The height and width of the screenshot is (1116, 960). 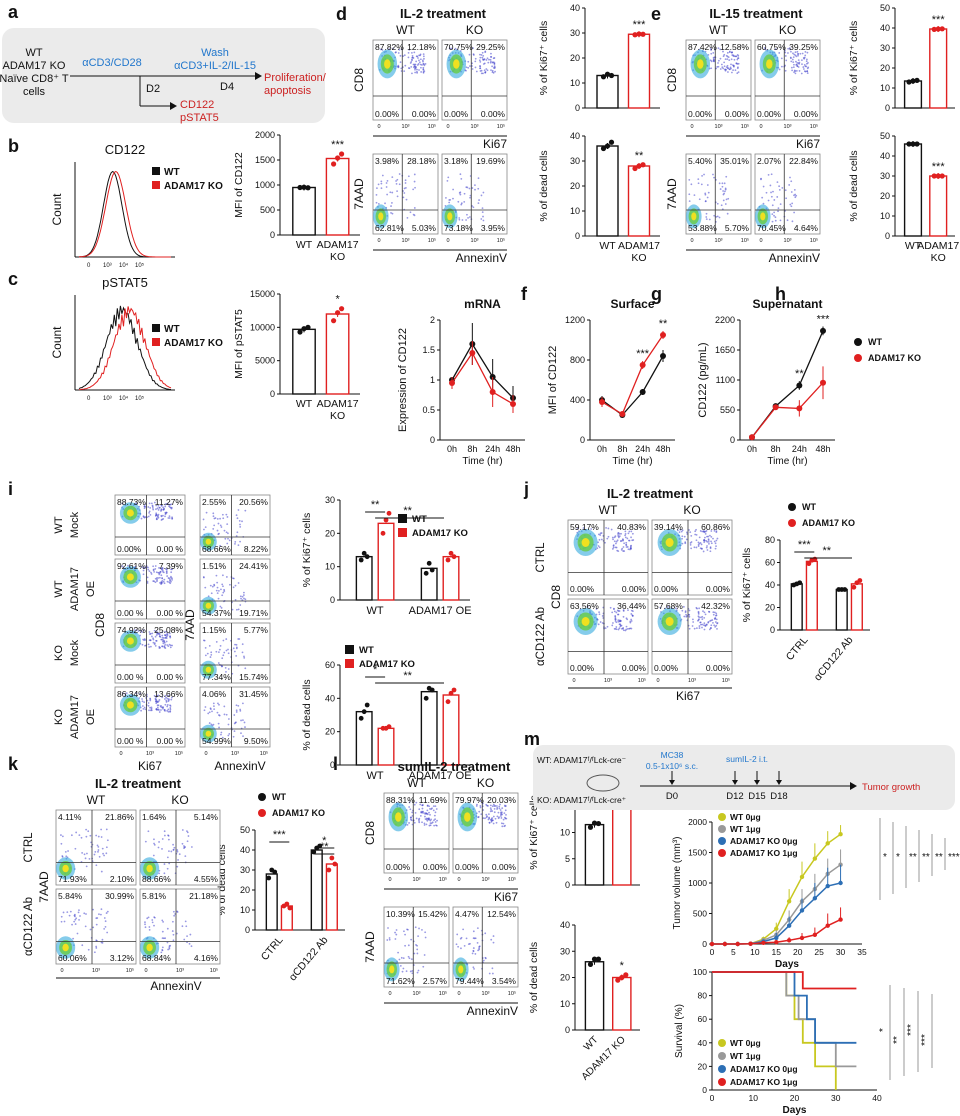 What do you see at coordinates (632, 304) in the screenshot?
I see `g-title: Surface` at bounding box center [632, 304].